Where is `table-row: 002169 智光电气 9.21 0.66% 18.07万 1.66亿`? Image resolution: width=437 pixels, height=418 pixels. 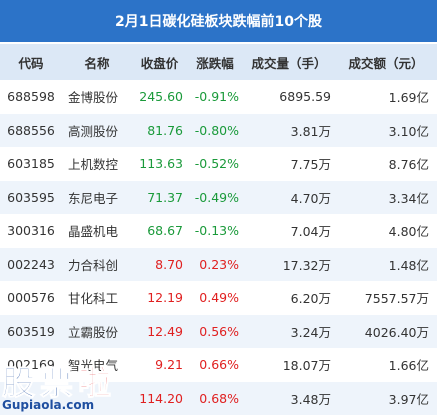 table-row: 002169 智光电气 9.21 0.66% 18.07万 1.66亿 is located at coordinates (218, 365).